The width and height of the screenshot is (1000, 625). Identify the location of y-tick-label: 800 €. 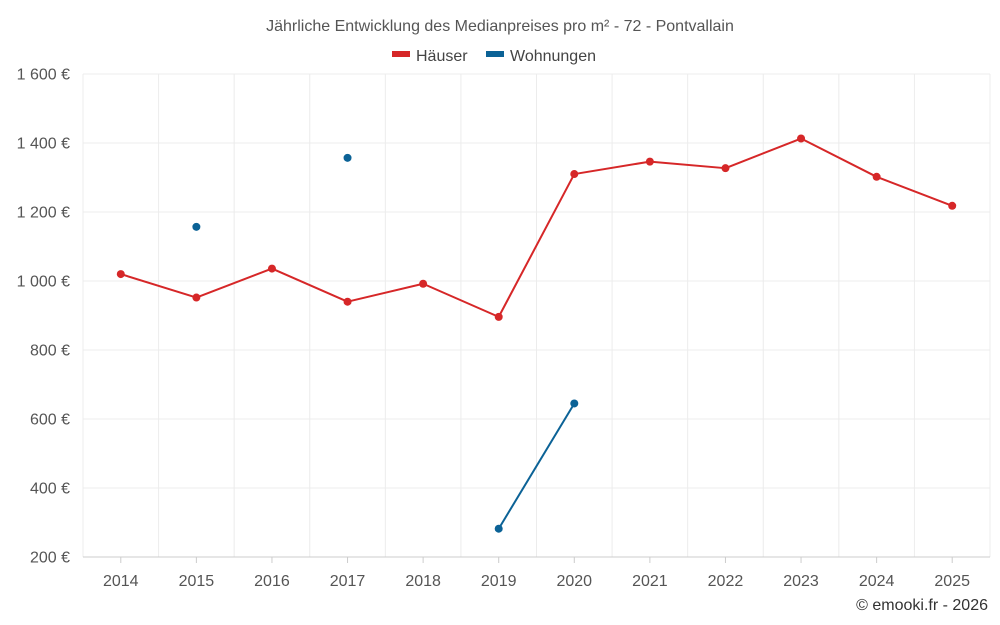
(50, 351).